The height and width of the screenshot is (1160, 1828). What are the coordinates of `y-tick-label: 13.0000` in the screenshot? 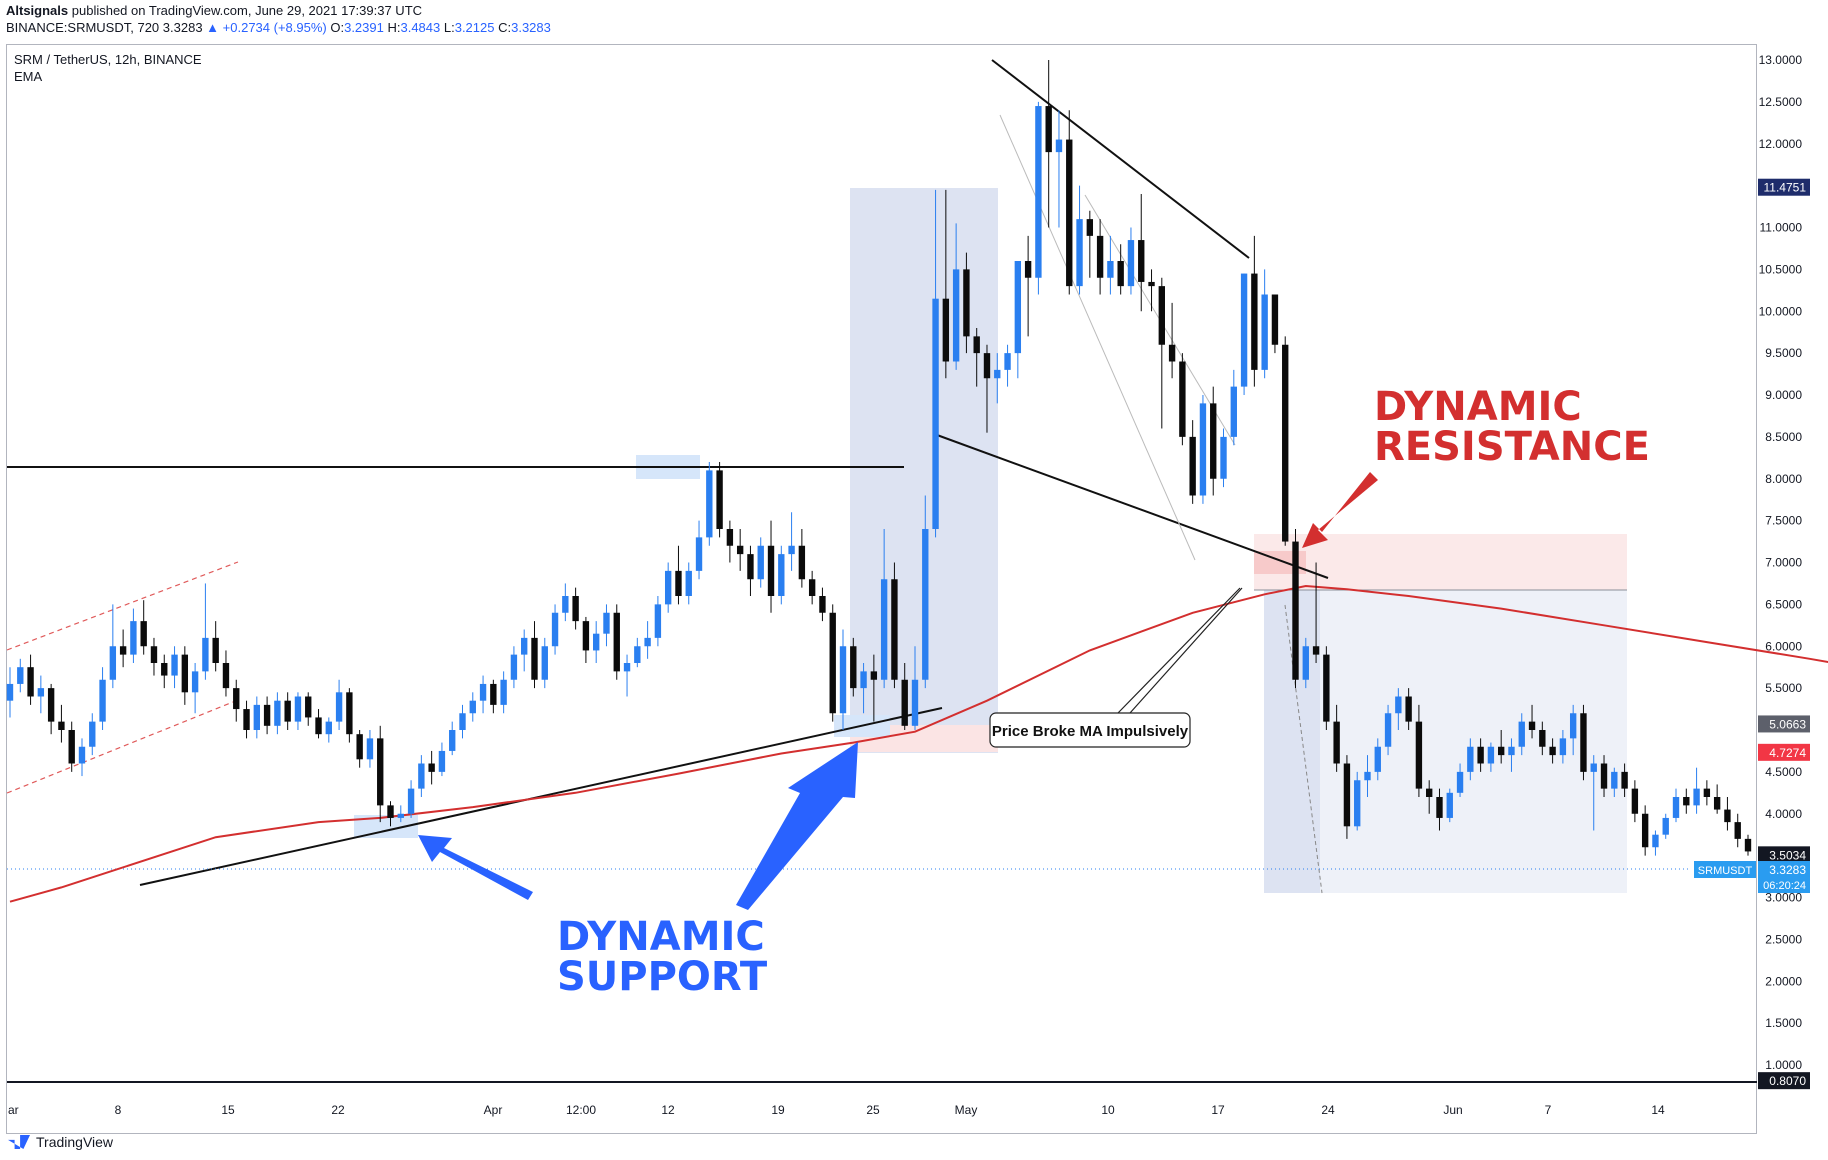 It's located at (1781, 60).